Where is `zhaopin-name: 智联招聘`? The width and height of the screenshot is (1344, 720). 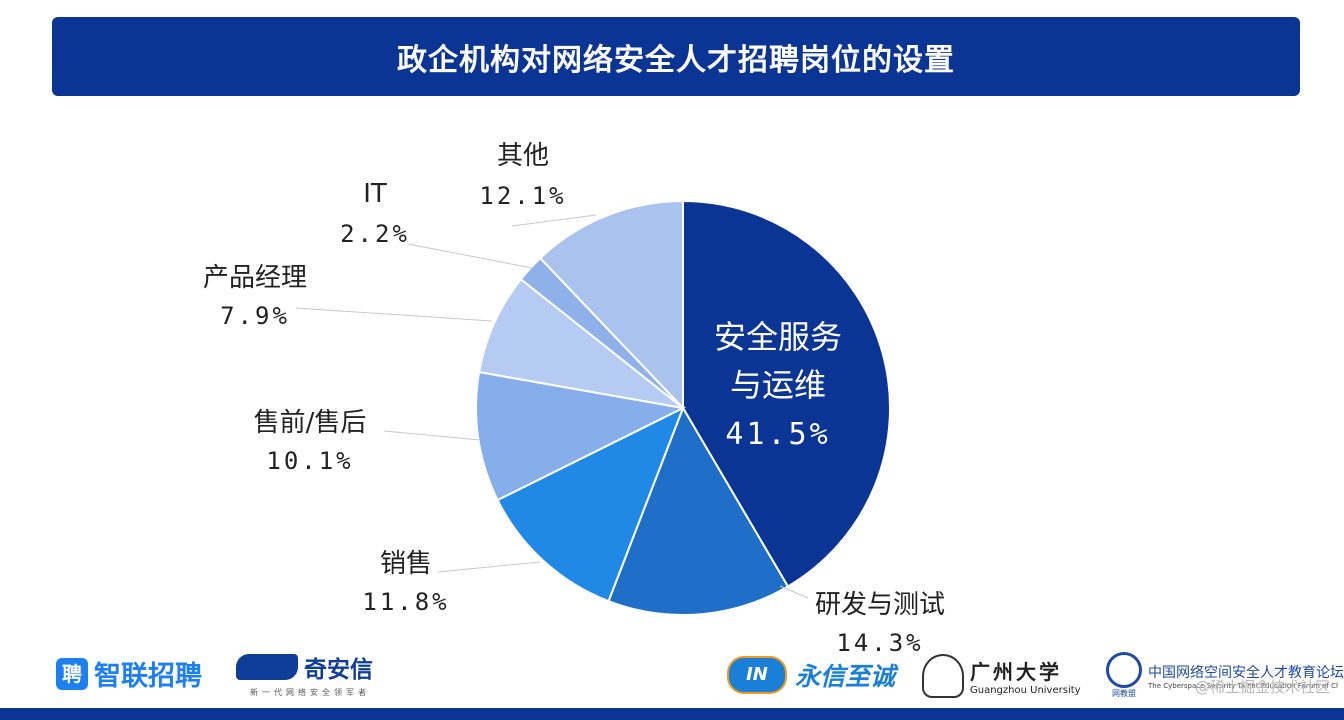
zhaopin-name: 智联招聘 is located at coordinates (148, 676).